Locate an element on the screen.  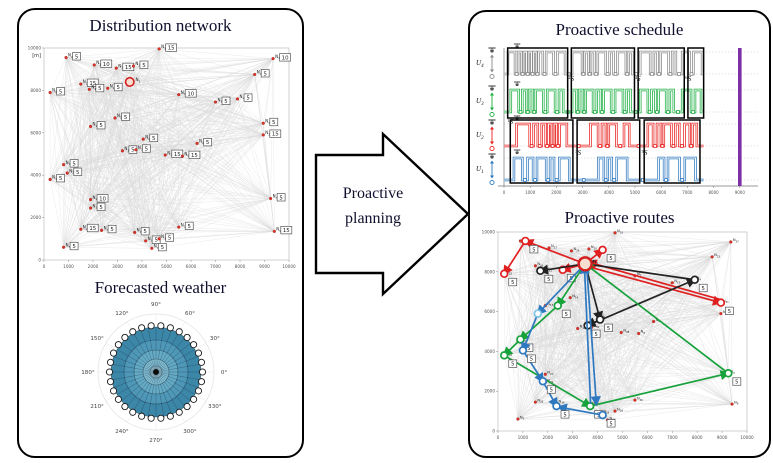
svg-text: 270° is located at coordinates (156, 441).